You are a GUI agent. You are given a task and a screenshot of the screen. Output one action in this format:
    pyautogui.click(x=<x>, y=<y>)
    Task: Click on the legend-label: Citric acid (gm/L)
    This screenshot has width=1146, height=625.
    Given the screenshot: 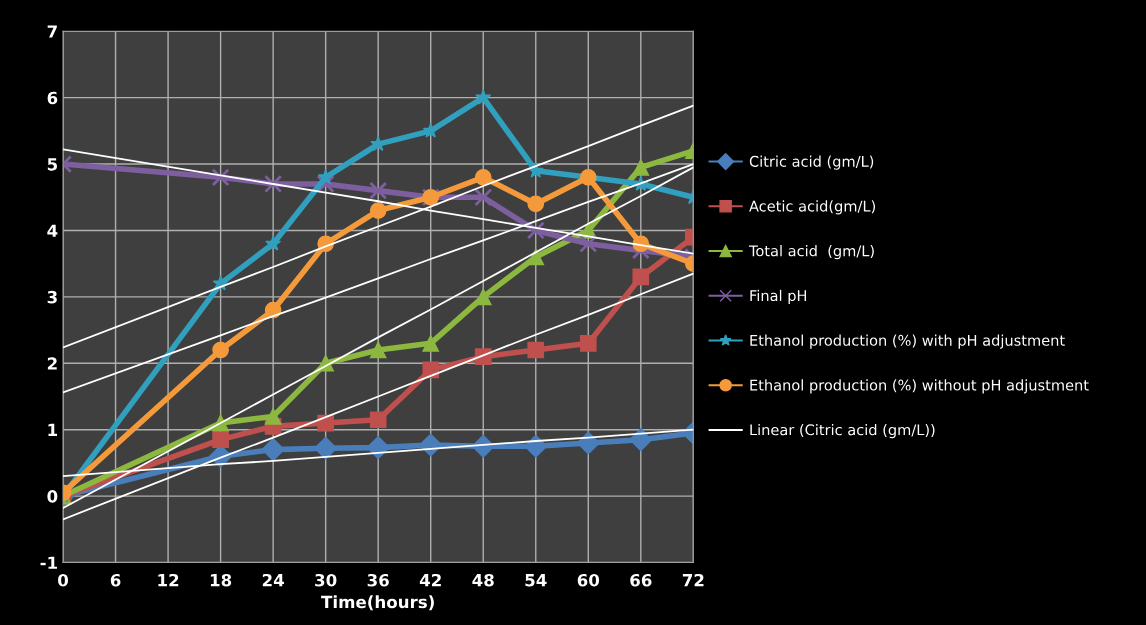 What is the action you would take?
    pyautogui.click(x=811, y=162)
    